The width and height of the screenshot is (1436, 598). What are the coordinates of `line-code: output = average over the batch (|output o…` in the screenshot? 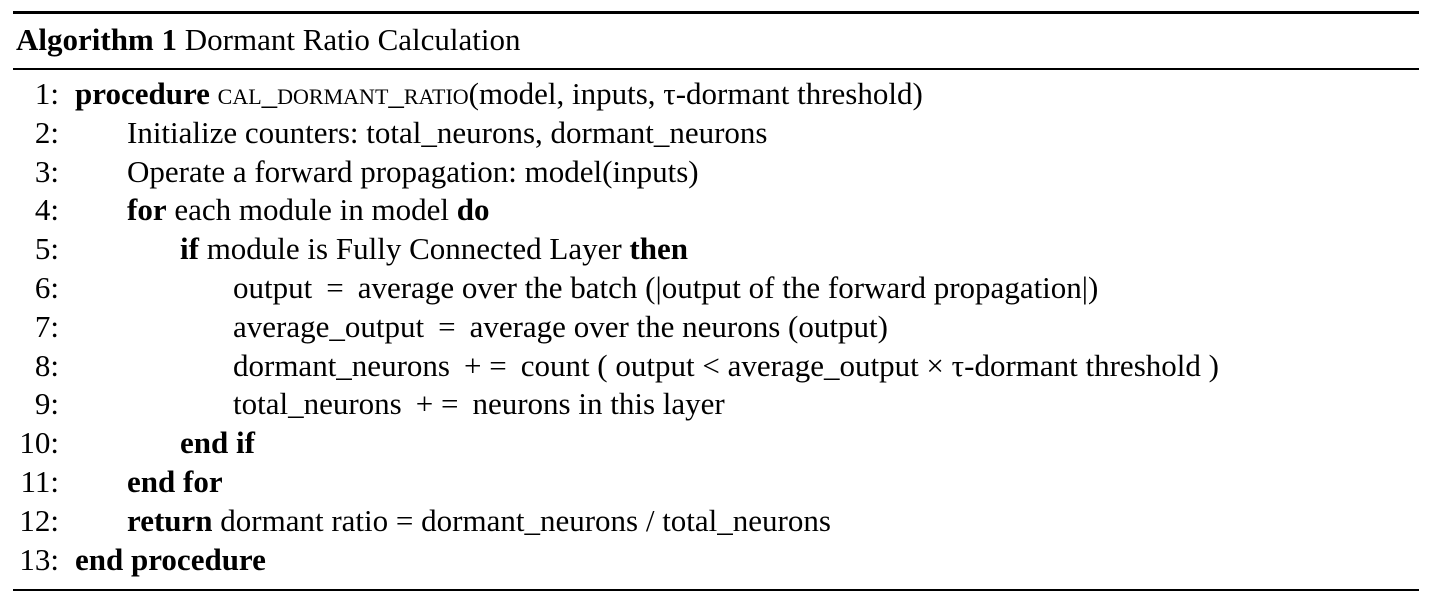 It's located at (665, 288).